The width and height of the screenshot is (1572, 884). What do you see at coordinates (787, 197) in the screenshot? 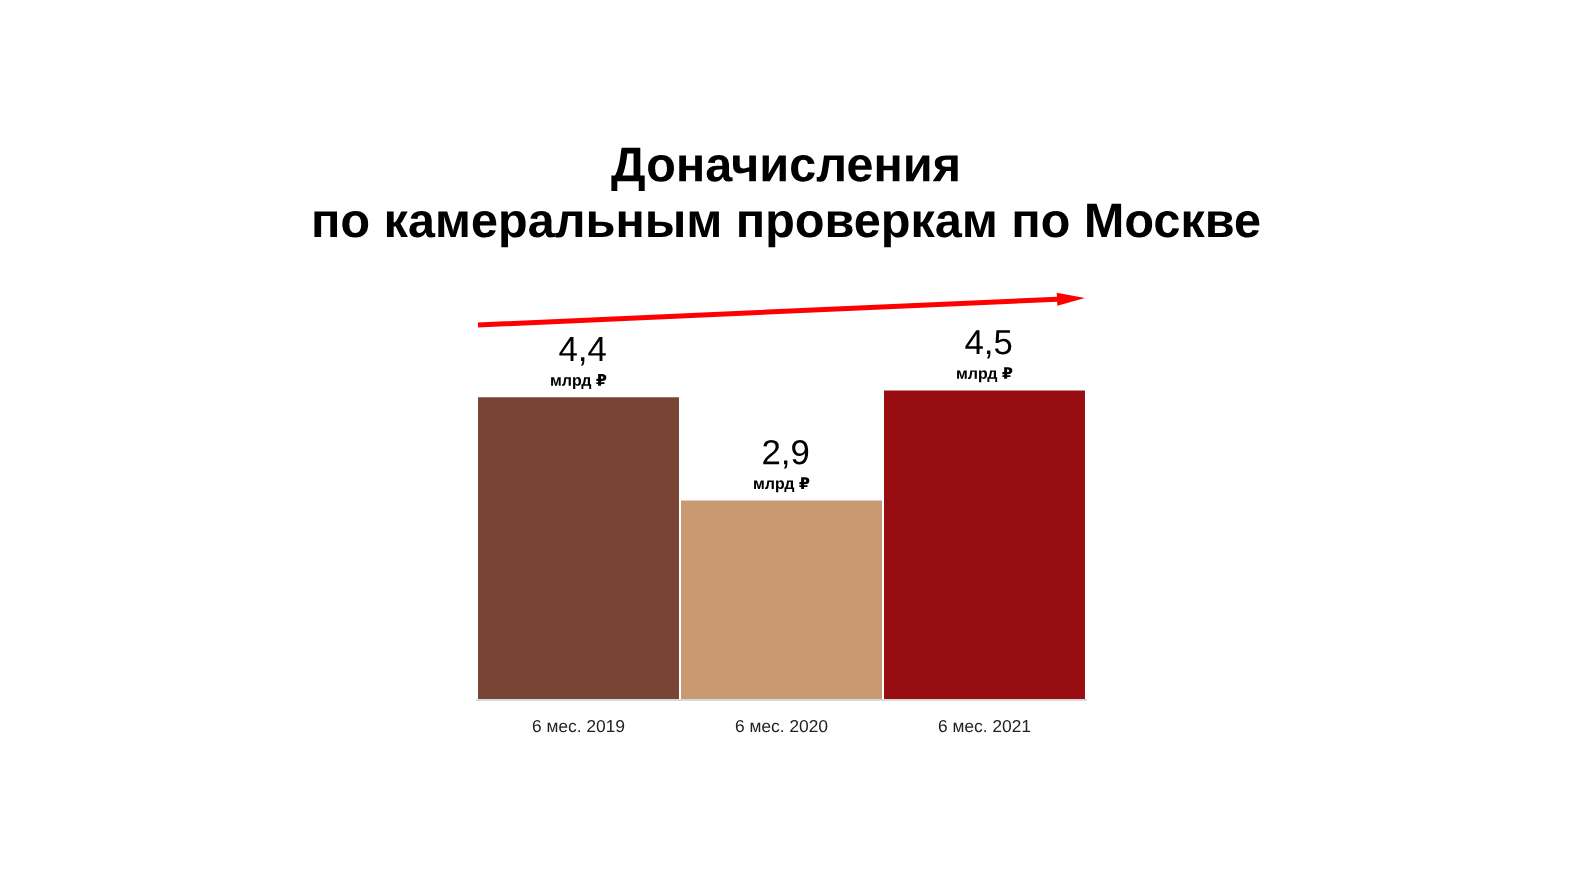
I see `chart-title: Доначисления по камеральным проверкам по Москве` at bounding box center [787, 197].